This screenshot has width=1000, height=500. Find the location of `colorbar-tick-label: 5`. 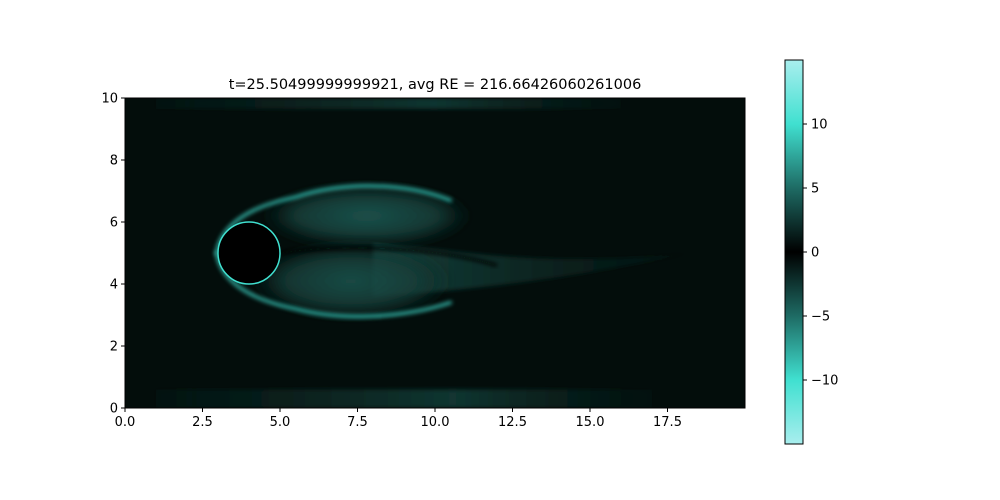

colorbar-tick-label: 5 is located at coordinates (815, 189).